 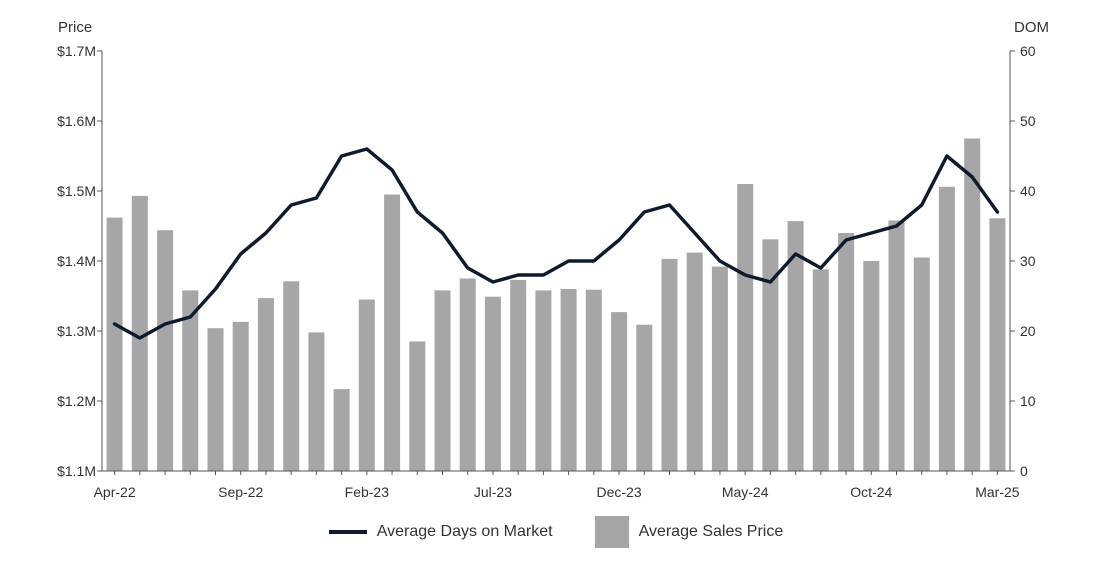 What do you see at coordinates (1031, 27) in the screenshot?
I see `y-right-axis-title: DOM` at bounding box center [1031, 27].